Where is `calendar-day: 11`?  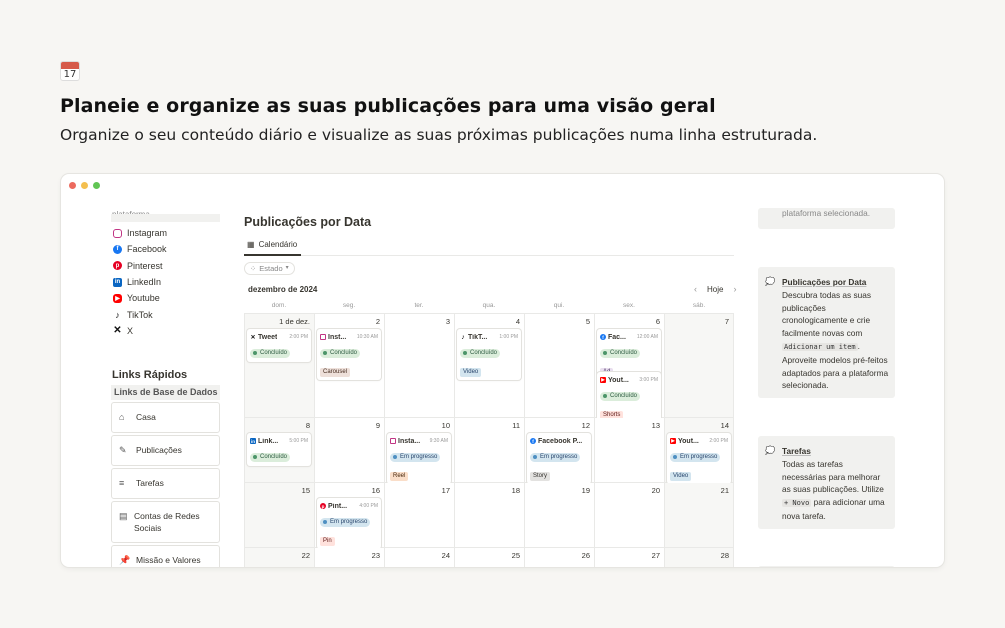 calendar-day: 11 is located at coordinates (489, 450).